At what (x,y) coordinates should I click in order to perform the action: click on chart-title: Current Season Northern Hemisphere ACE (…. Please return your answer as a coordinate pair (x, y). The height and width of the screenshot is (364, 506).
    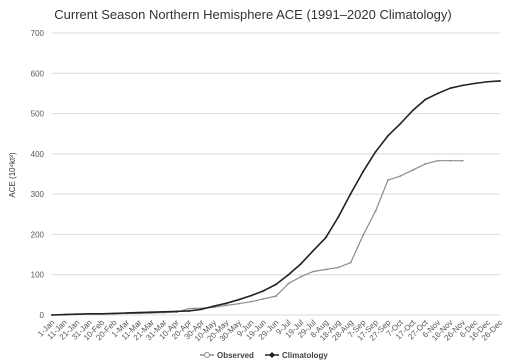
    Looking at the image, I should click on (252, 14).